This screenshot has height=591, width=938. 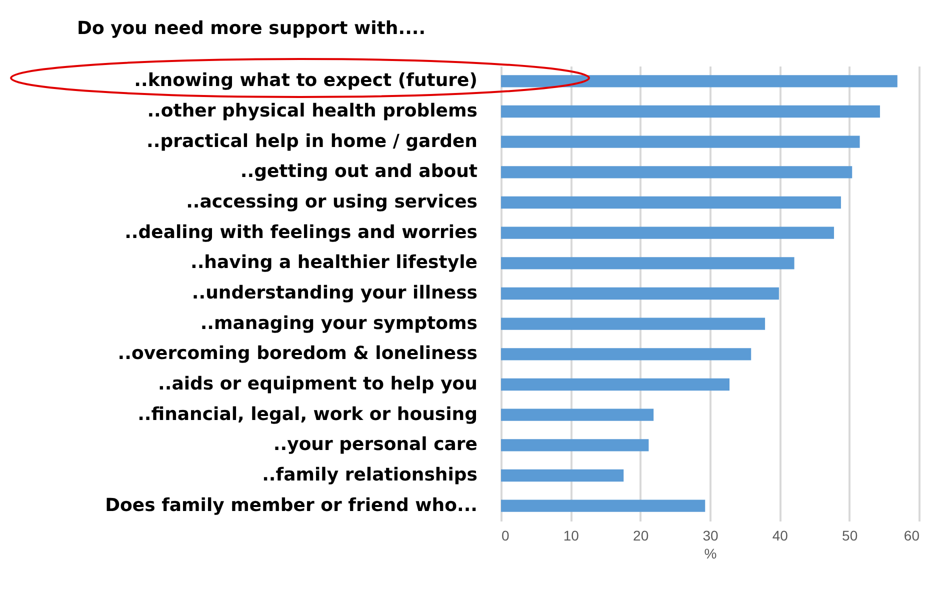 What do you see at coordinates (359, 171) in the screenshot?
I see `y-tick-label: ..getting out and about` at bounding box center [359, 171].